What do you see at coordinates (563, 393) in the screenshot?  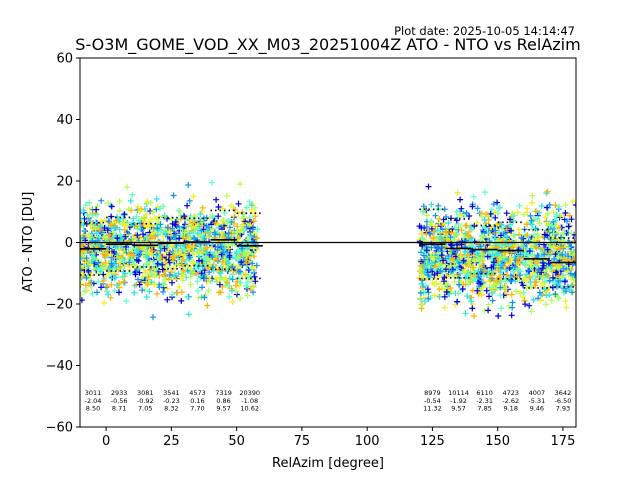 I see `bin-annotation-text: 3642` at bounding box center [563, 393].